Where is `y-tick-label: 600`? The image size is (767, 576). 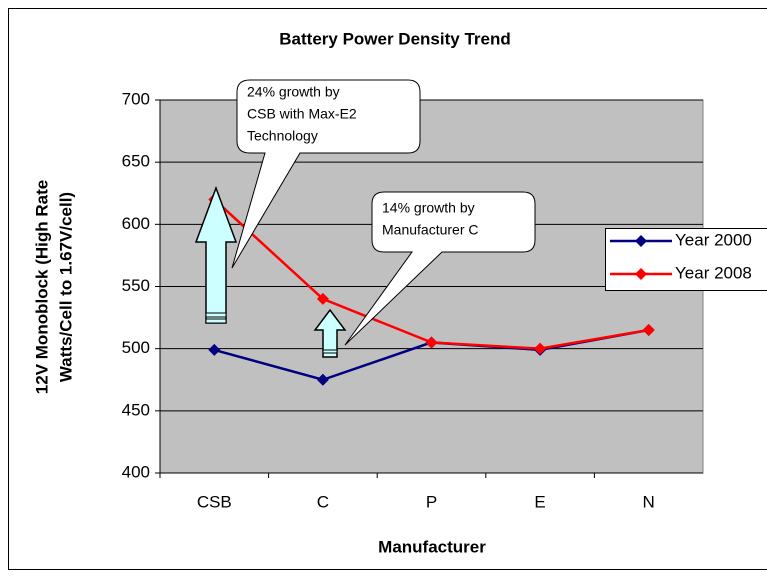
y-tick-label: 600 is located at coordinates (136, 223).